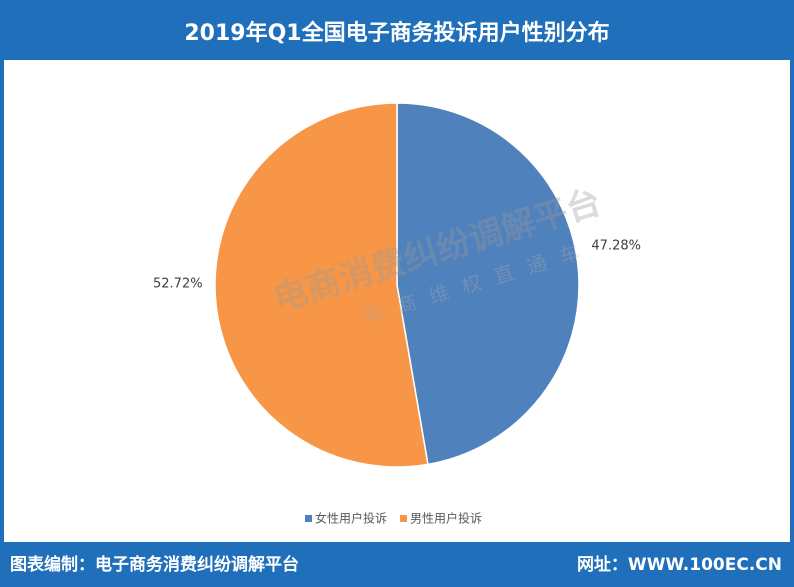  I want to click on pie-slice, so click(488, 284).